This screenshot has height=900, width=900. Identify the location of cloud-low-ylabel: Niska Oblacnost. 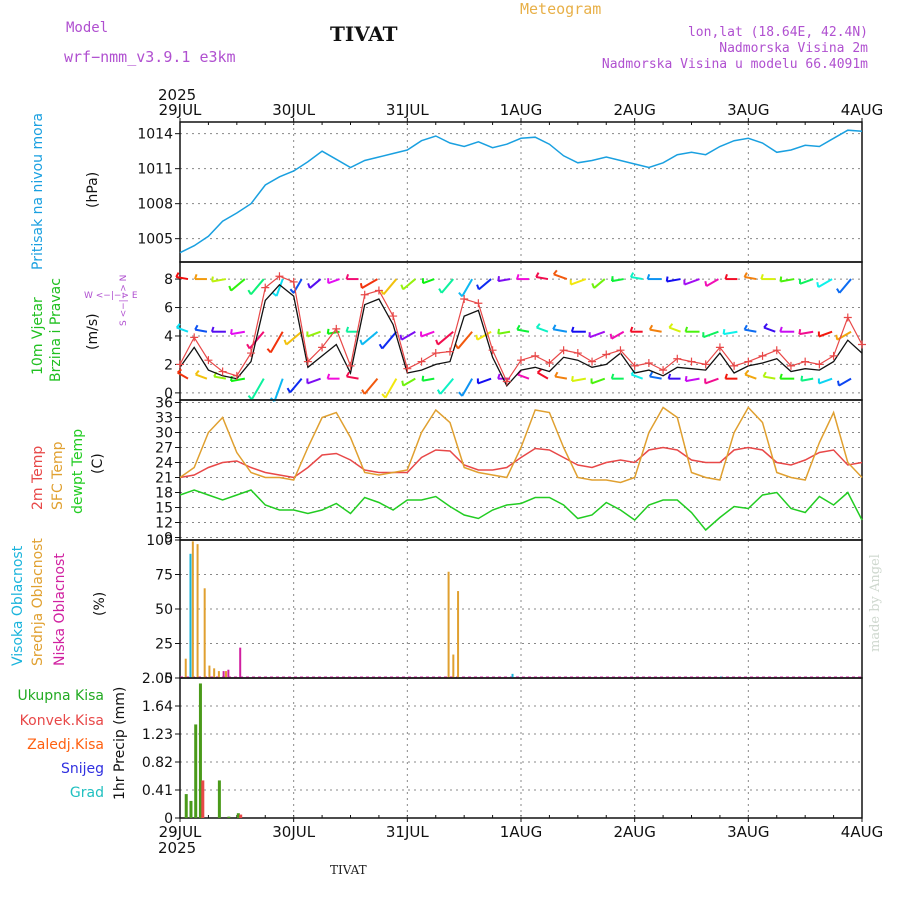
(60, 609).